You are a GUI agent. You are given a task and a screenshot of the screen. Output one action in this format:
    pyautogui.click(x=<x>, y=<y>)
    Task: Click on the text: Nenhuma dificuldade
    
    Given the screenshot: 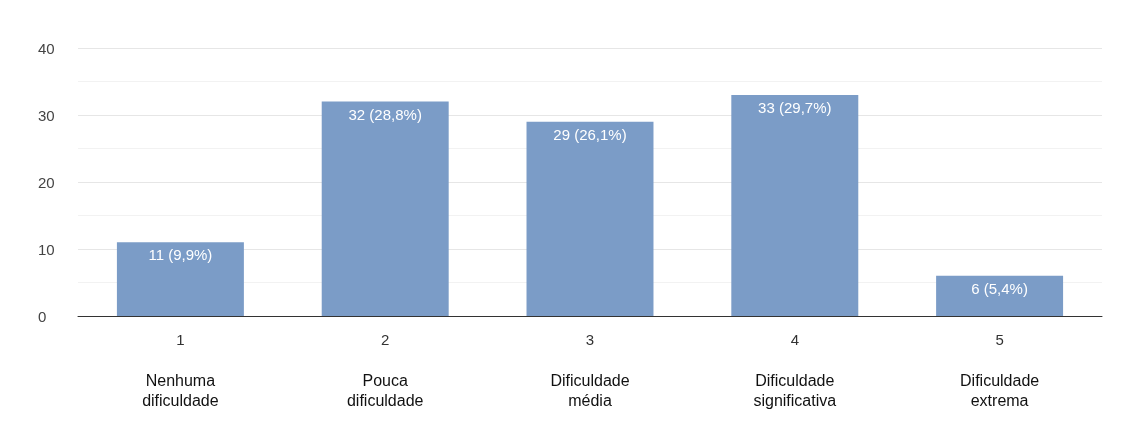 What is the action you would take?
    pyautogui.click(x=180, y=390)
    